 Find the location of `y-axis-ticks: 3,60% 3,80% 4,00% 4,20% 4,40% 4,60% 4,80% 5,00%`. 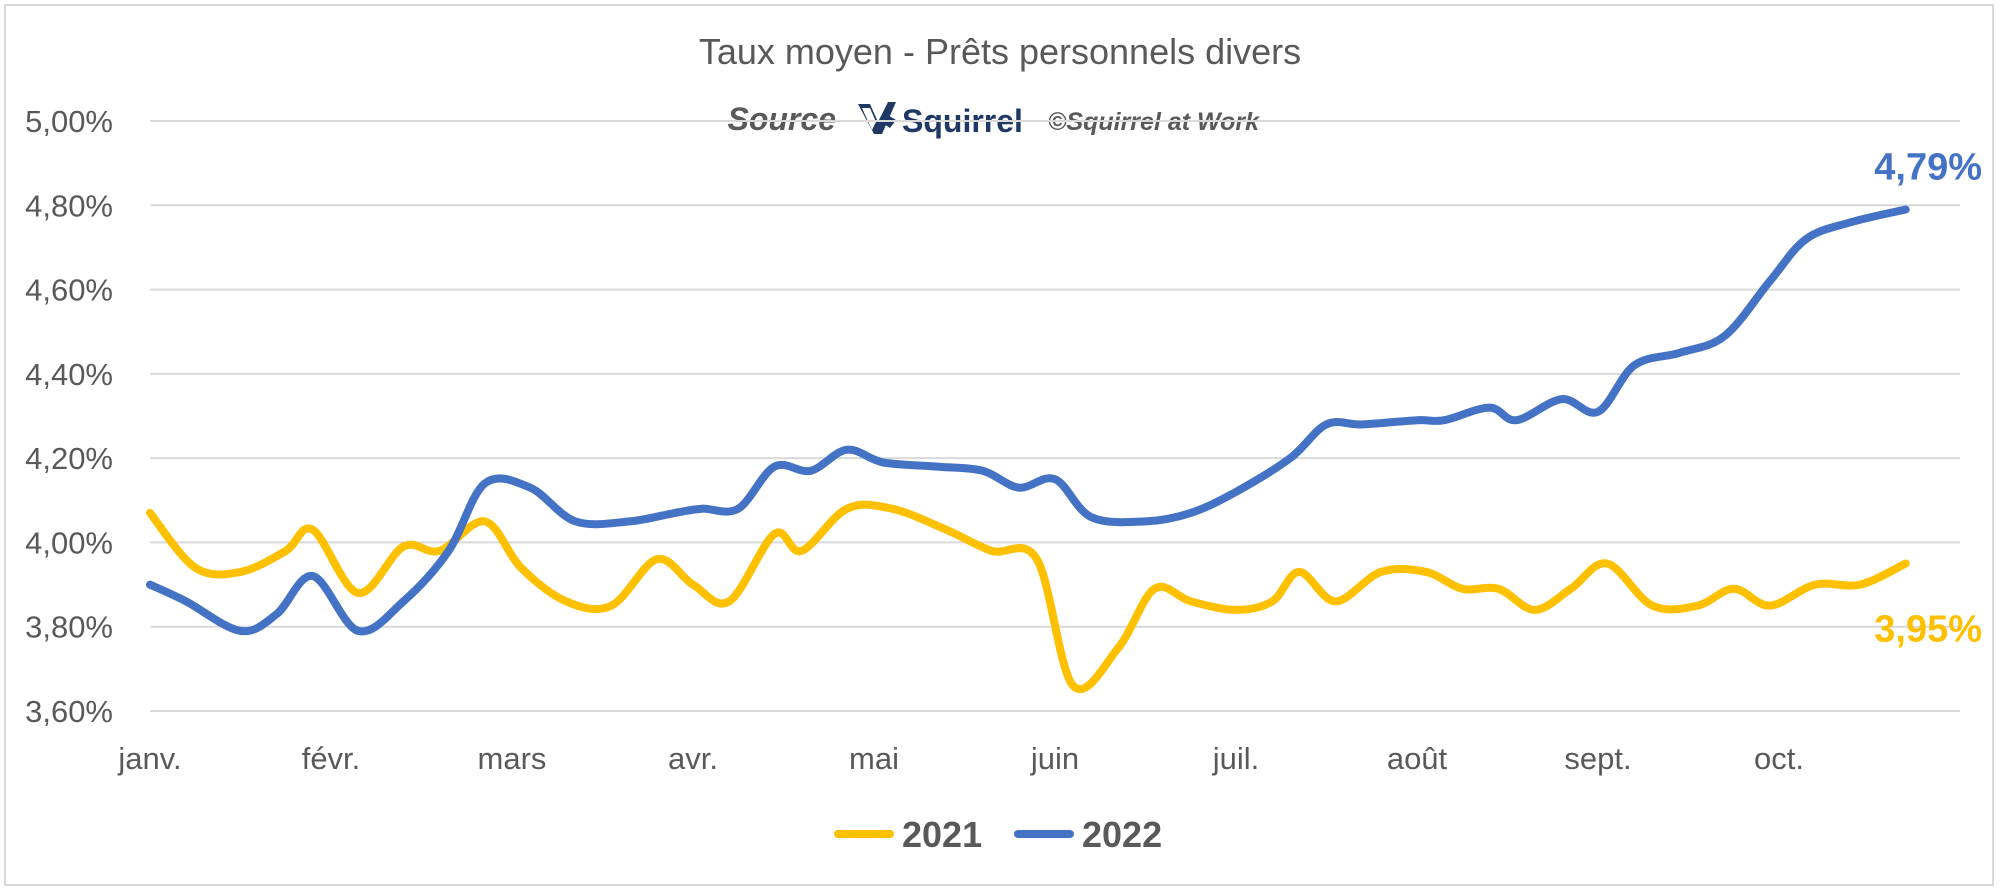

y-axis-ticks: 3,60% 3,80% 4,00% 4,20% 4,40% 4,60% 4,80% 5,00% is located at coordinates (69, 416).